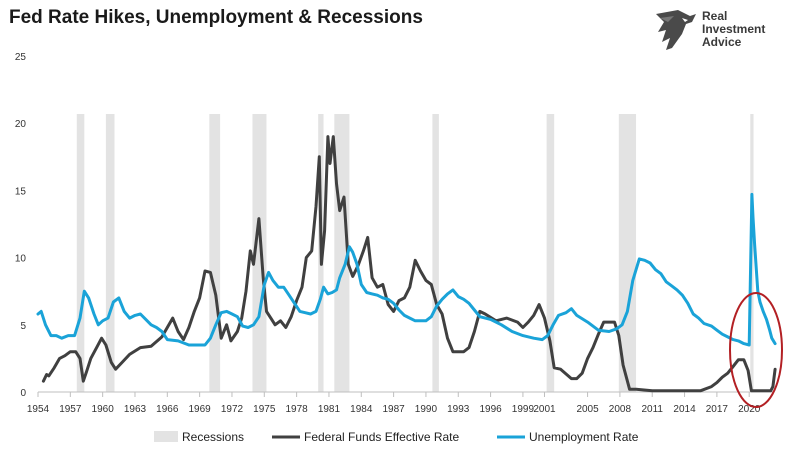  I want to click on x-tick-label: 1993, so click(458, 409).